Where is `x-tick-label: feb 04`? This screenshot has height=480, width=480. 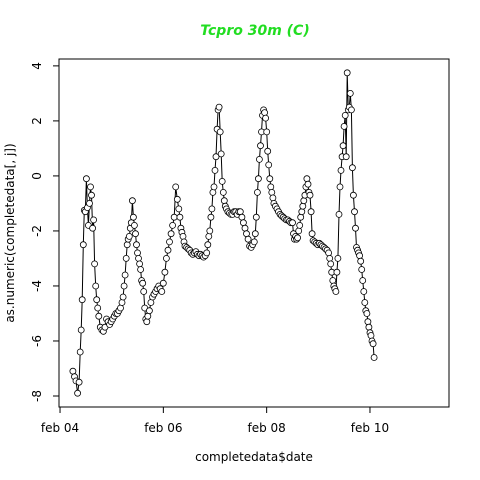
x-tick-label: feb 04 is located at coordinates (60, 428).